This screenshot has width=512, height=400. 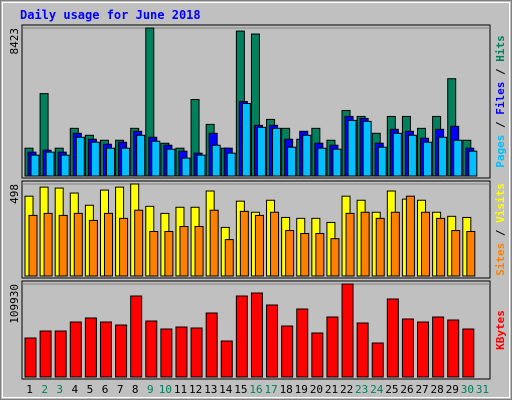 What do you see at coordinates (500, 229) in the screenshot?
I see `legend: Sites / Visits` at bounding box center [500, 229].